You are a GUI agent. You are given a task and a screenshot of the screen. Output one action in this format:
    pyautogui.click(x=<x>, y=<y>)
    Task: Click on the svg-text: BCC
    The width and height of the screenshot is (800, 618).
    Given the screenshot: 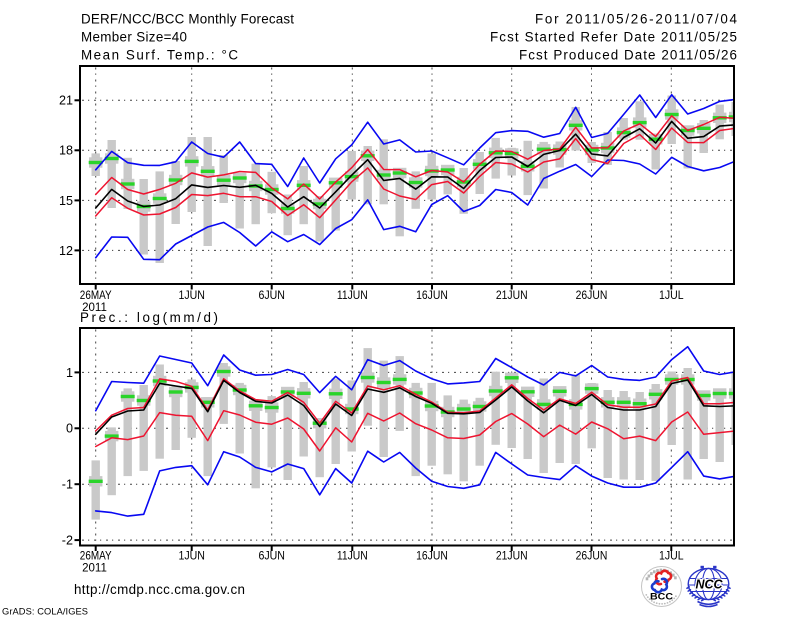 What is the action you would take?
    pyautogui.click(x=661, y=596)
    